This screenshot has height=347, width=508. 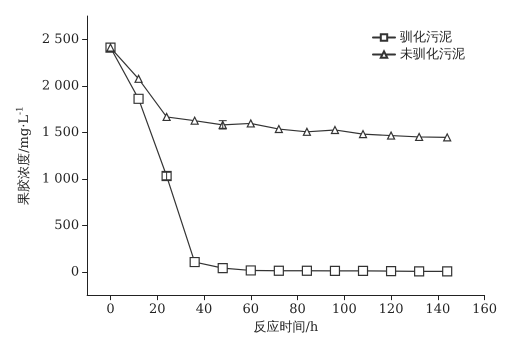 I want to click on x-axis-title: 反应时间/h, so click(x=286, y=327).